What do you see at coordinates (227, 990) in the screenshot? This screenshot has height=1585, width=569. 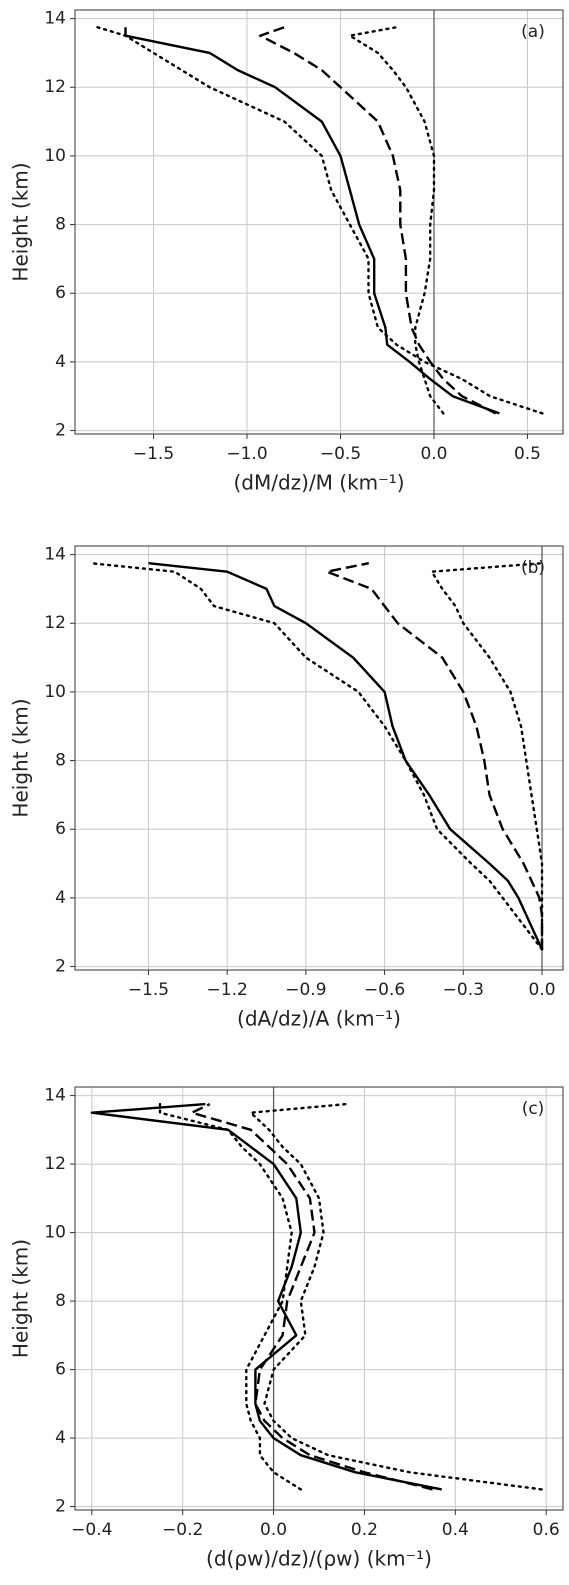 I see `x-tick-label: −1.2` at bounding box center [227, 990].